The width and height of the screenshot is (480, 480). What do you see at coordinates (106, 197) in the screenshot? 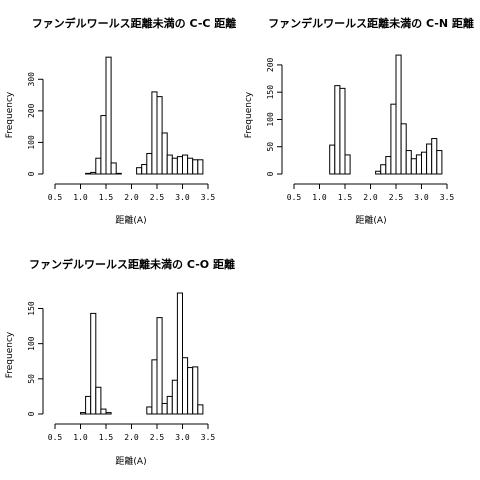
I see `cc-x-tick-label-2: 1.5` at bounding box center [106, 197].